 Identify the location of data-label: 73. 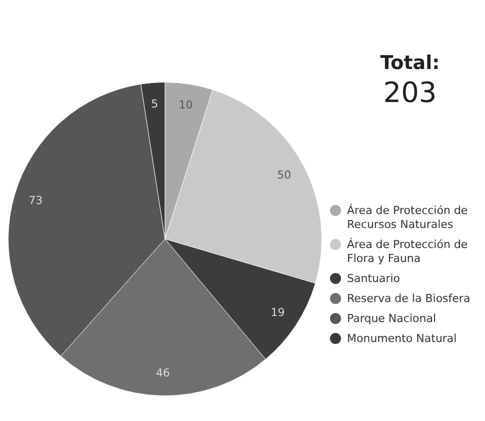
(35, 200).